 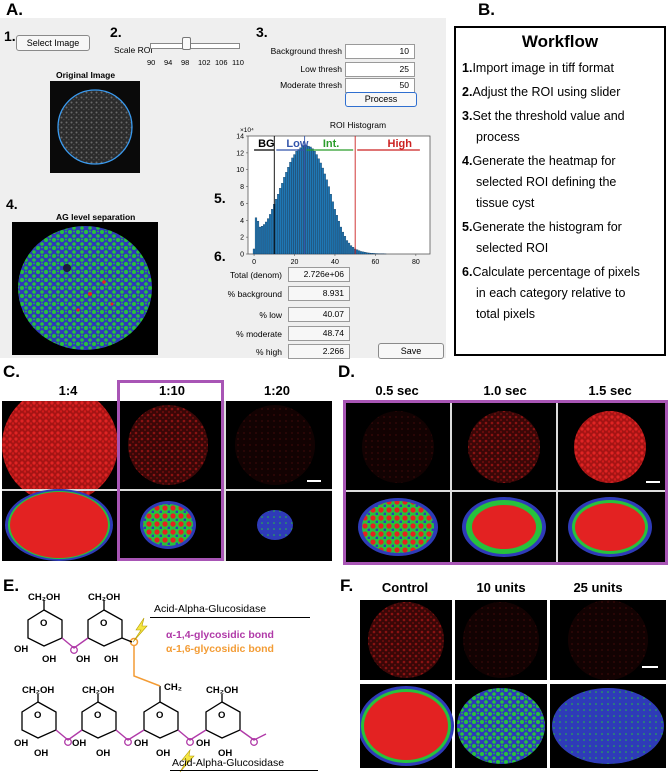 I want to click on scale-roi-slider-track, so click(x=195, y=46).